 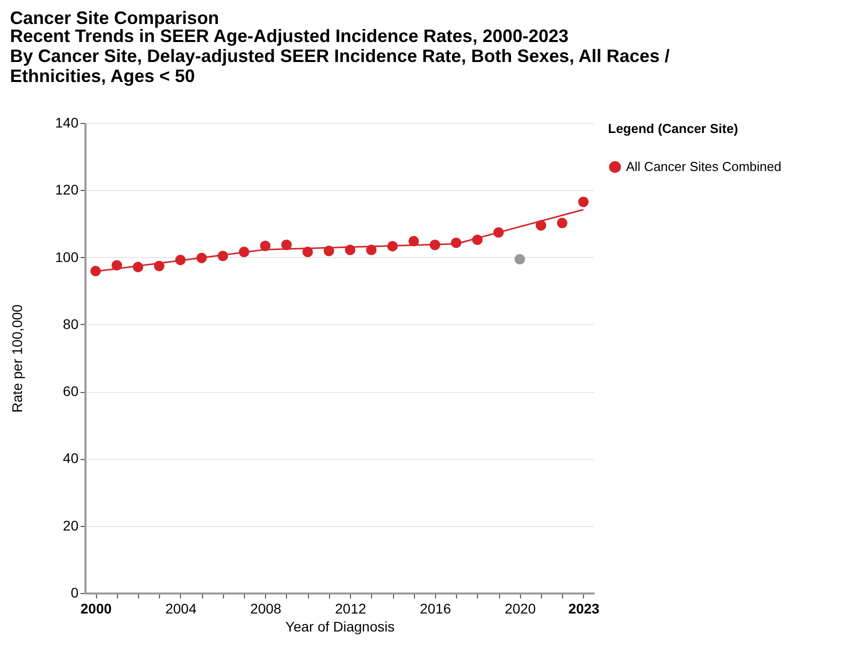 I want to click on y-tick-label: 80, so click(x=70, y=324).